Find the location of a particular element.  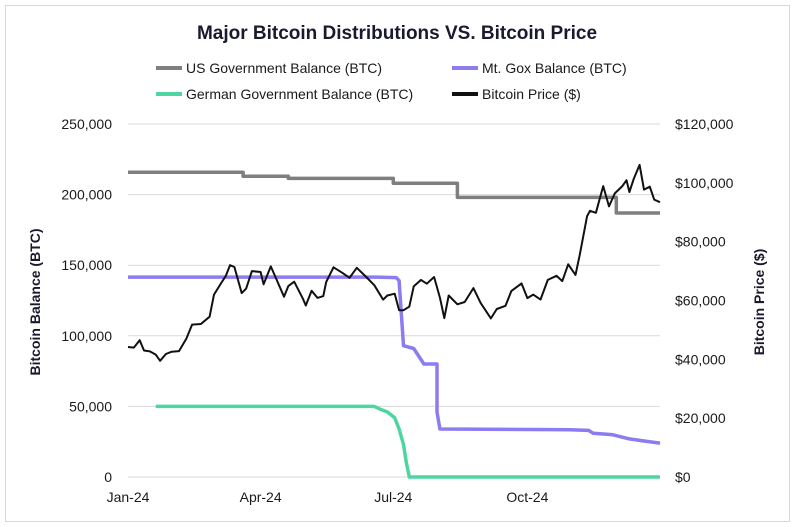

y-right-tick-label: $40,000 is located at coordinates (700, 359).